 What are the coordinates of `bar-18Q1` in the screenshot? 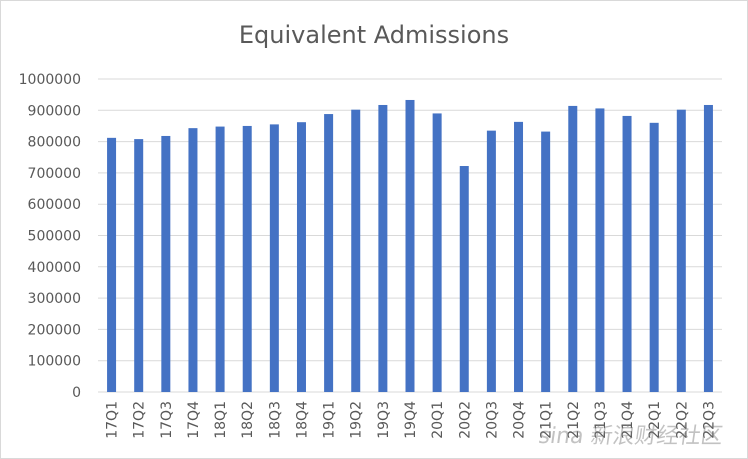 It's located at (220, 259).